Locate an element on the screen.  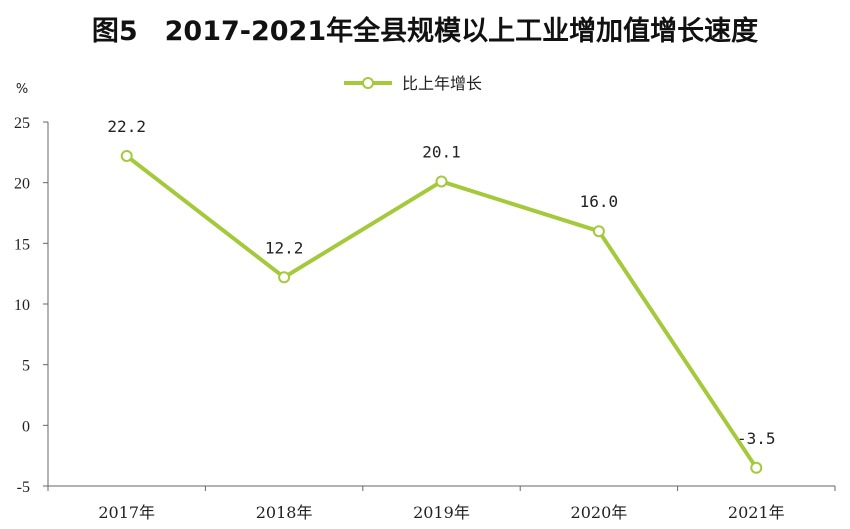
y-tick-label: 5 is located at coordinates (26, 366).